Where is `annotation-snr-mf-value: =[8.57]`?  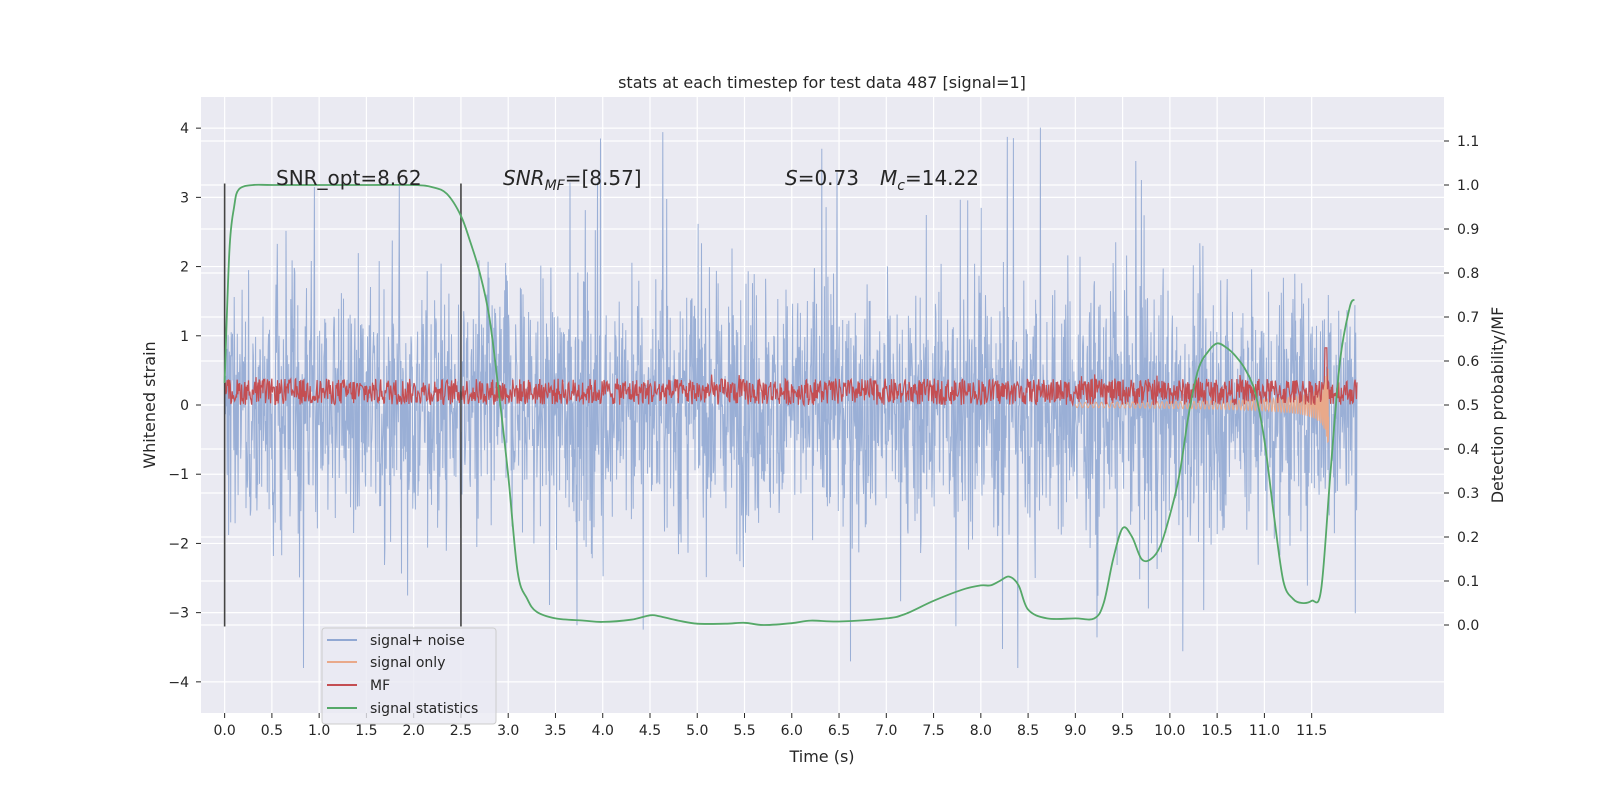
annotation-snr-mf-value: =[8.57] is located at coordinates (603, 178).